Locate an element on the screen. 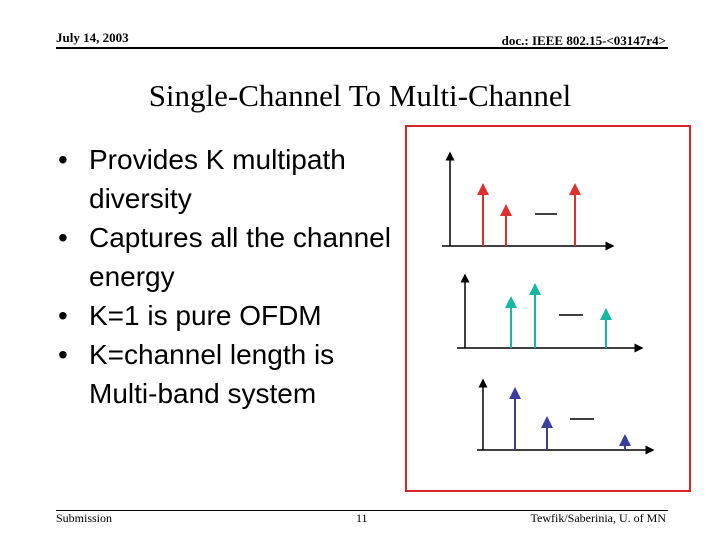 Image resolution: width=720 pixels, height=540 pixels. header-date: July 14, 2003 is located at coordinates (92, 37).